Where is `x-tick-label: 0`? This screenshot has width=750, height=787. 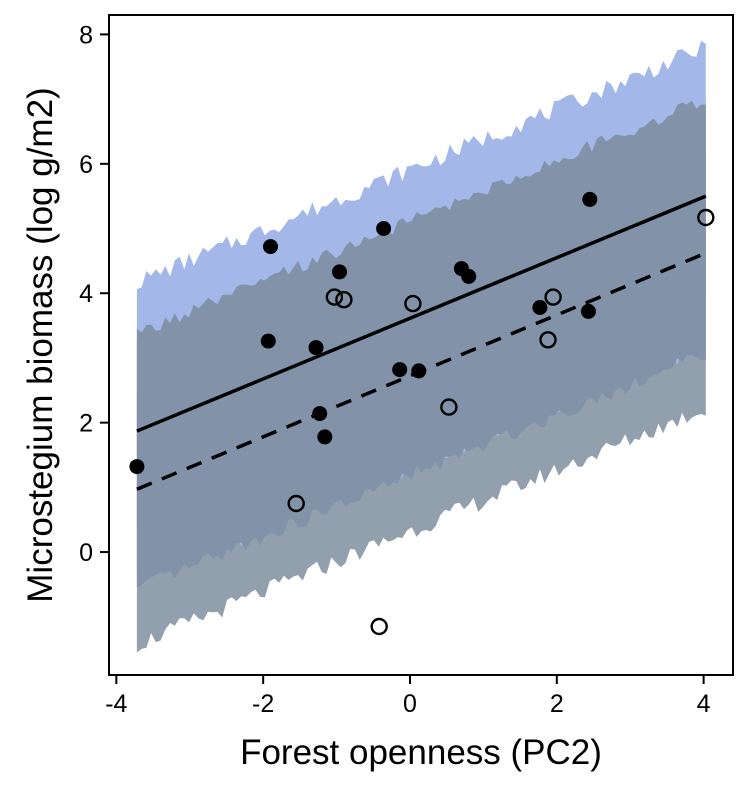
x-tick-label: 0 is located at coordinates (410, 704).